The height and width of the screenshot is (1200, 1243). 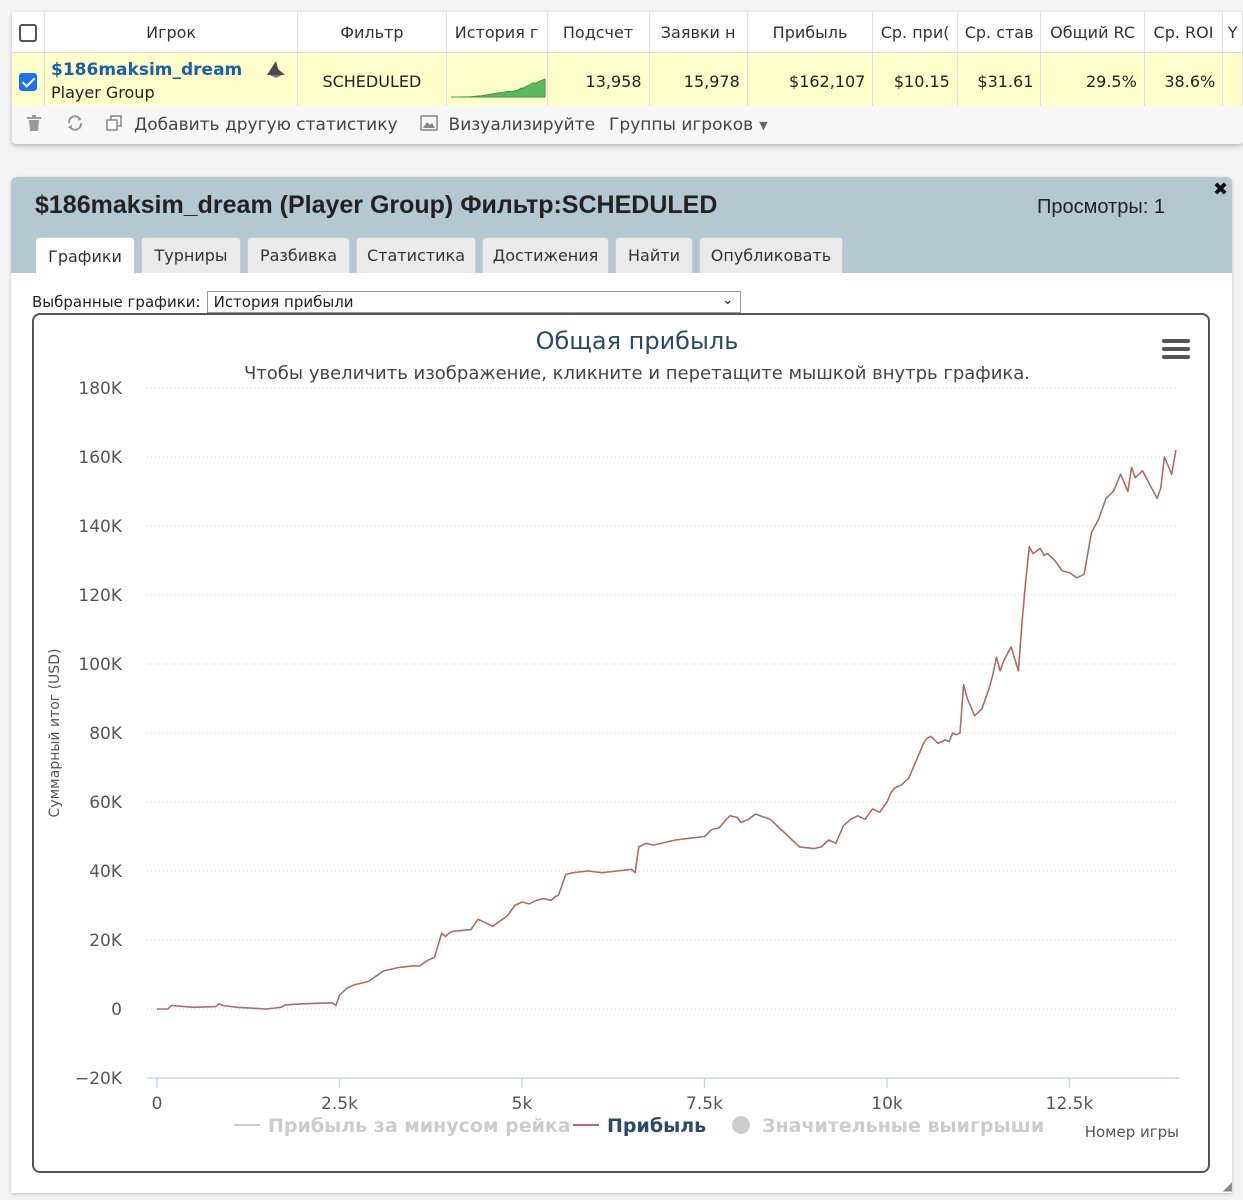 I want to click on add-stats-icon, so click(x=114, y=125).